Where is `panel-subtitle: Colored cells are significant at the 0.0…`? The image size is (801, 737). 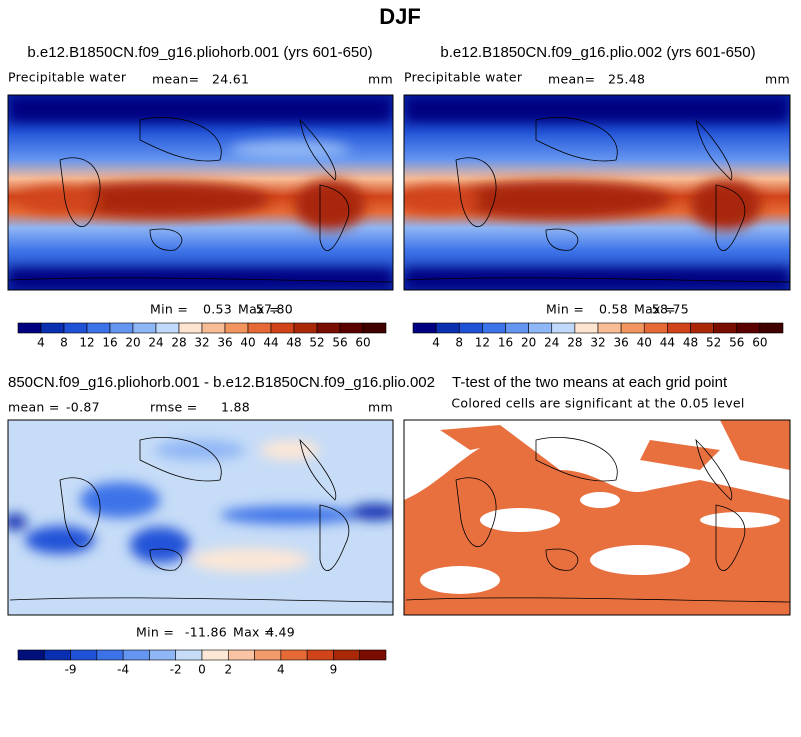 panel-subtitle: Colored cells are significant at the 0.0… is located at coordinates (597, 403).